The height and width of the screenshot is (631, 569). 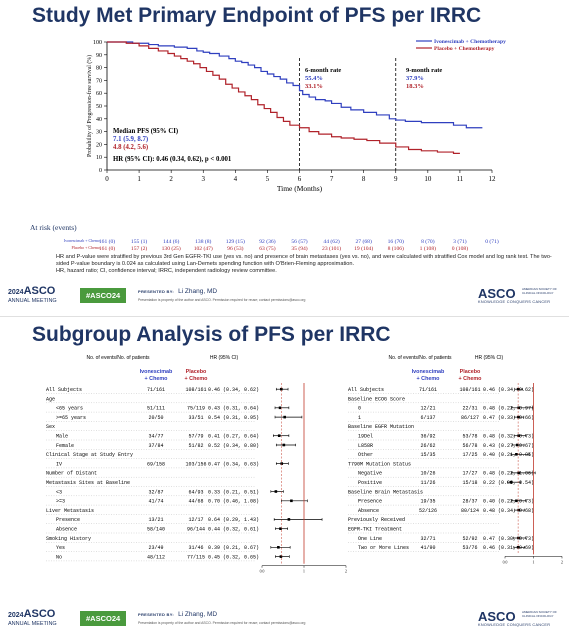 I want to click on at-risk-ivo-value: 0 (71), so click(x=492, y=241).